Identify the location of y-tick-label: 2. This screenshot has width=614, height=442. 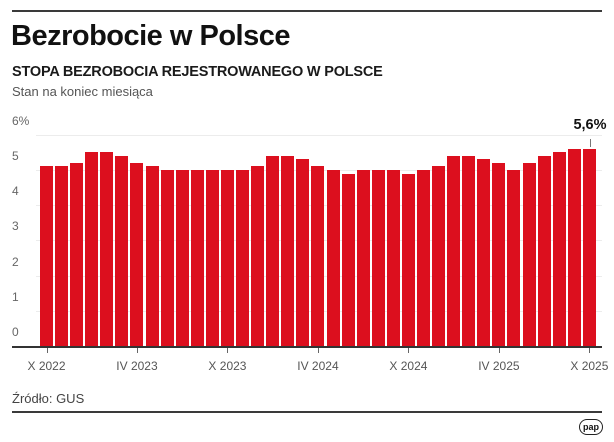
(15, 261).